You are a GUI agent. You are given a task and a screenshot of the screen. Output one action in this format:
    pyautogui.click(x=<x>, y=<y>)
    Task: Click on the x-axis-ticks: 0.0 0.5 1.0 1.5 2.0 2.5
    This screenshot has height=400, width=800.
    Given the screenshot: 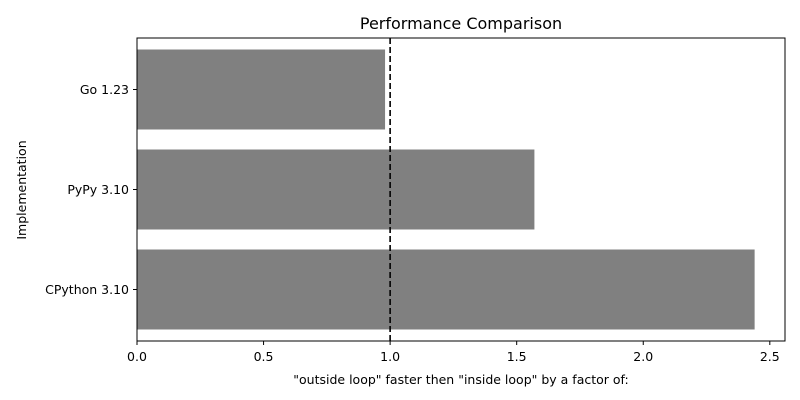 What is the action you would take?
    pyautogui.click(x=453, y=352)
    